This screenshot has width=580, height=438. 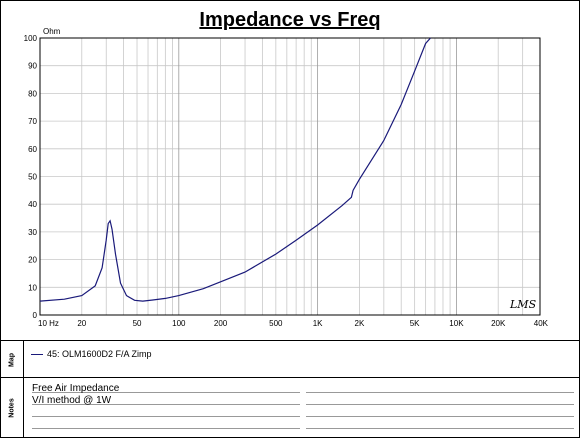 I want to click on y-tick-label: 60, so click(x=32, y=149).